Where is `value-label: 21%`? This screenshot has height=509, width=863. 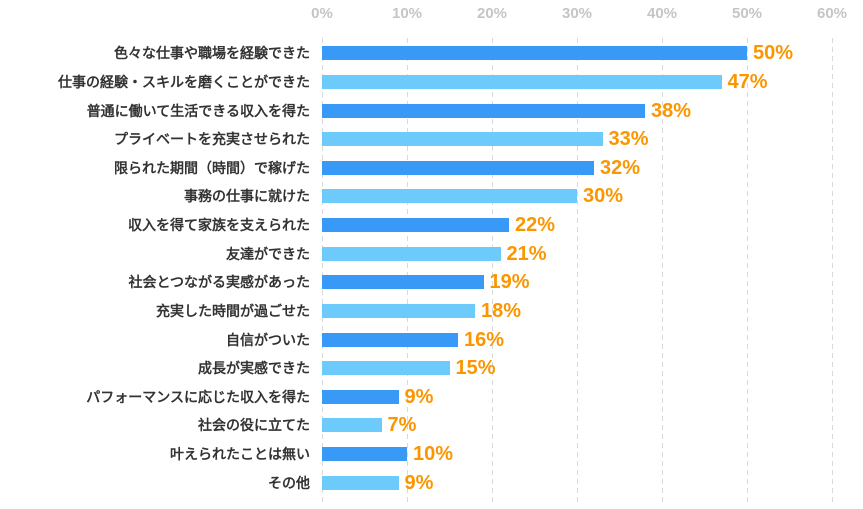 value-label: 21% is located at coordinates (526, 253).